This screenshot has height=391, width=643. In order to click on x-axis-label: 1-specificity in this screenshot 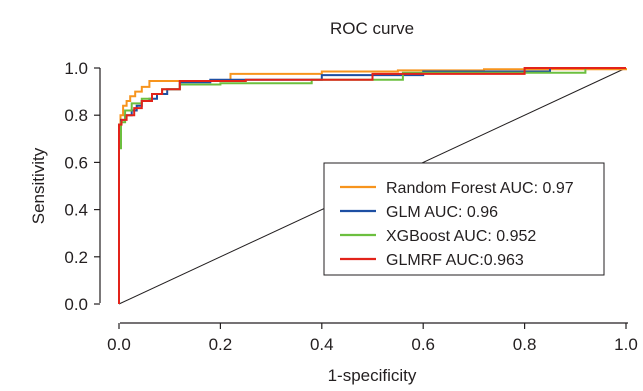, I will do `click(372, 375)`.